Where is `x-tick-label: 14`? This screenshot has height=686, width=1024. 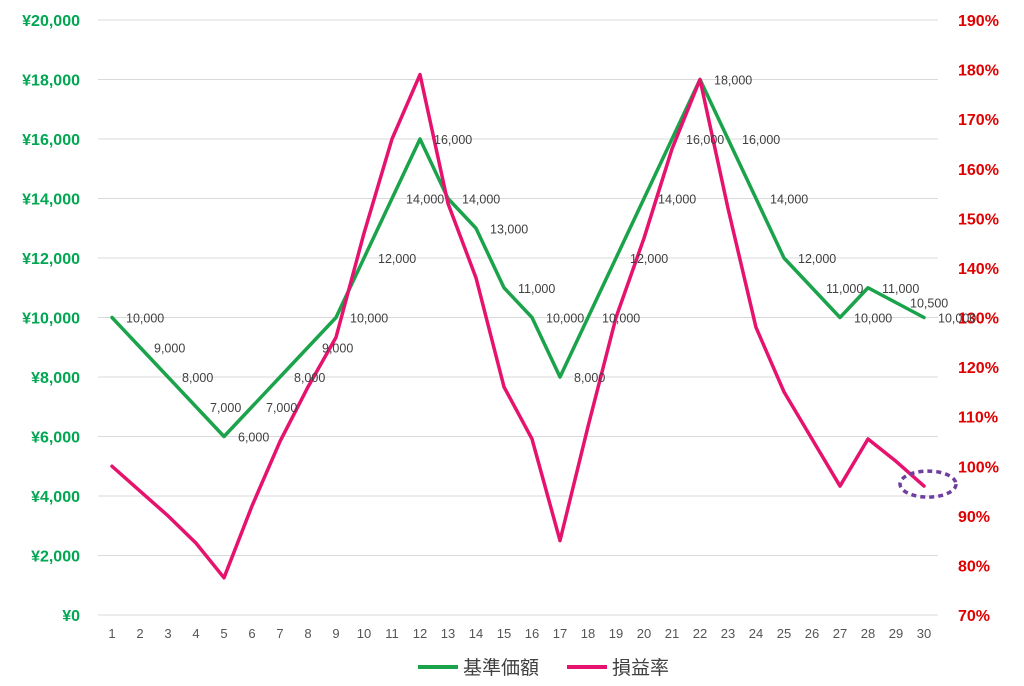
x-tick-label: 14 is located at coordinates (476, 633).